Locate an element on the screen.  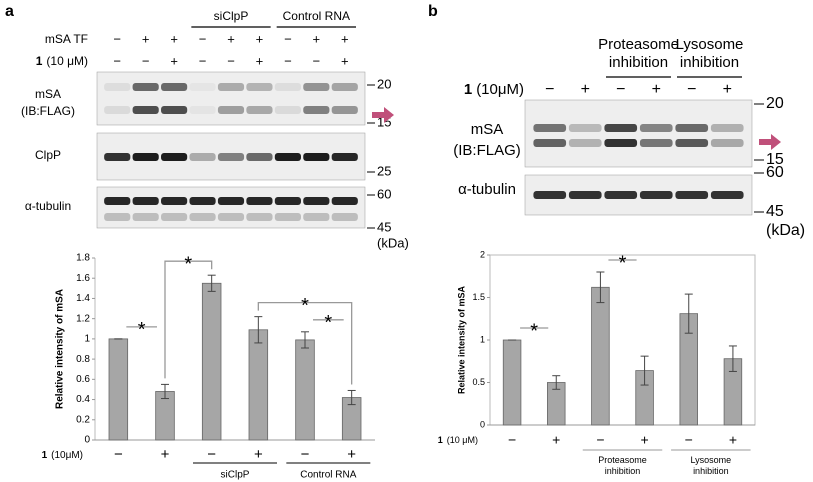
arrow is located at coordinates (770, 142).